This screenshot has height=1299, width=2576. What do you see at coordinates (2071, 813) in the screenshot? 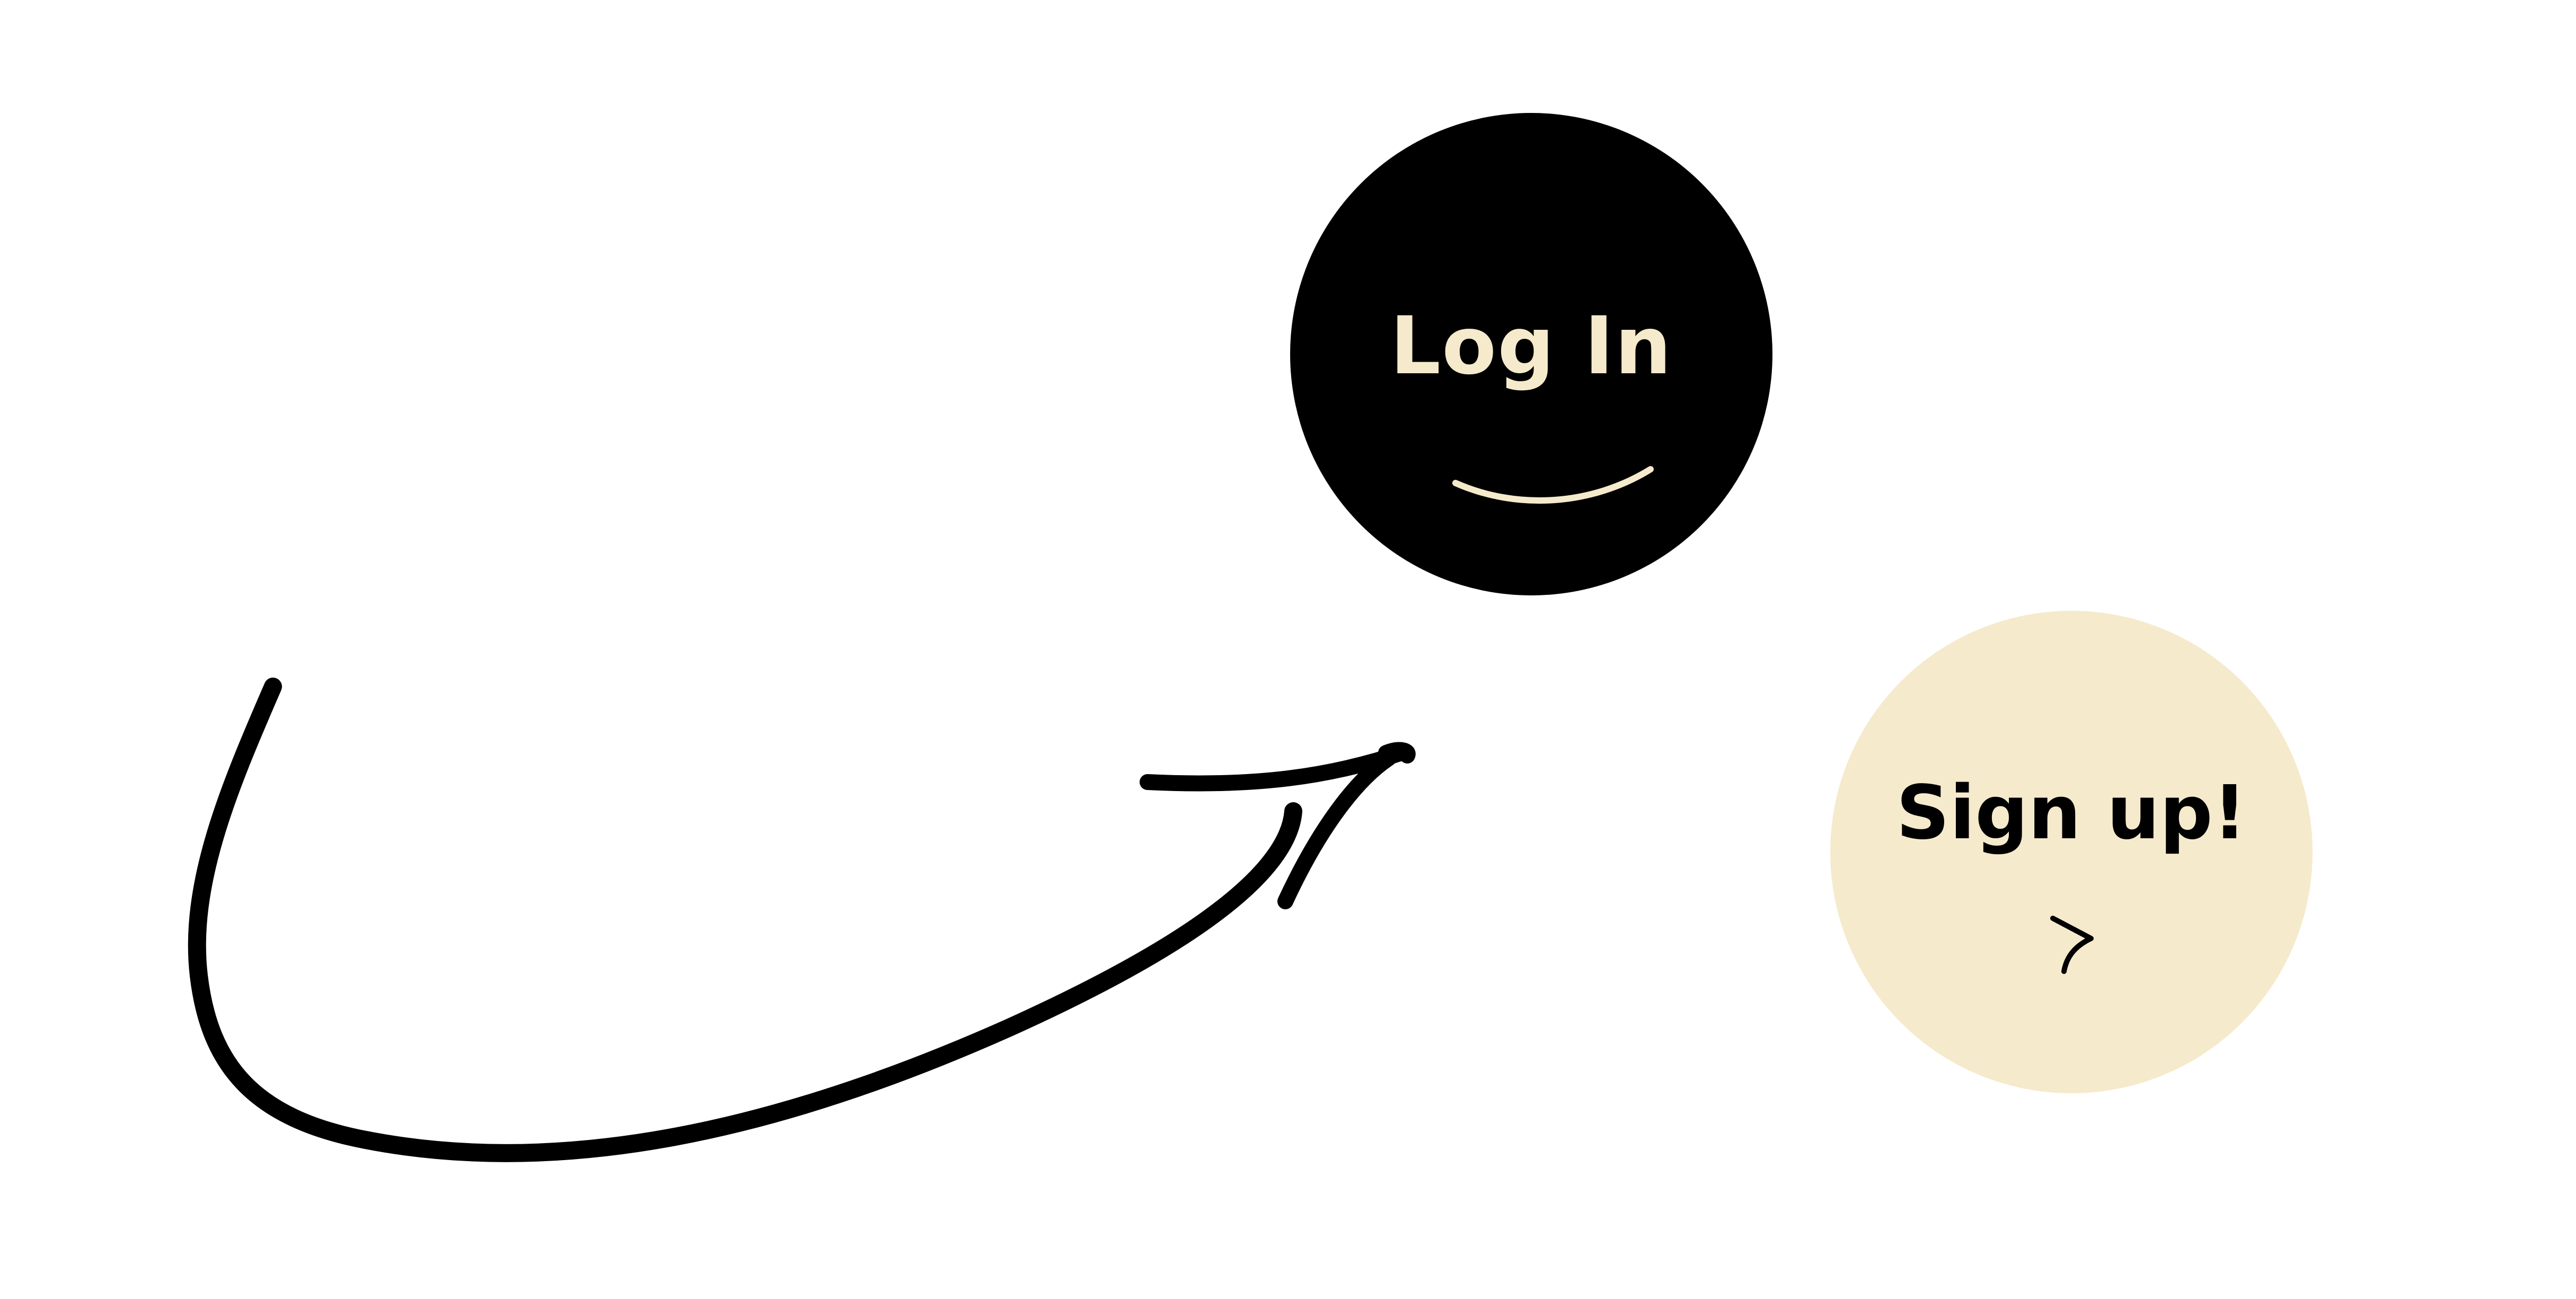
I see `signup-label: Sign up!` at bounding box center [2071, 813].